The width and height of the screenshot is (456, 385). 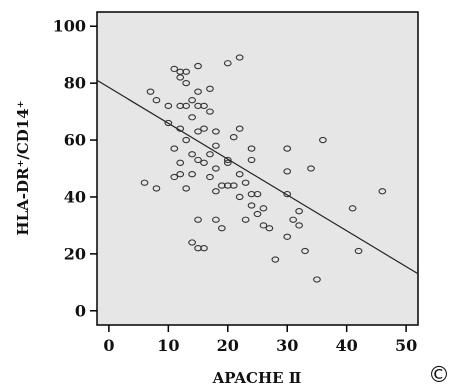 I want to click on x-tick-label-30: 30, so click(x=287, y=345).